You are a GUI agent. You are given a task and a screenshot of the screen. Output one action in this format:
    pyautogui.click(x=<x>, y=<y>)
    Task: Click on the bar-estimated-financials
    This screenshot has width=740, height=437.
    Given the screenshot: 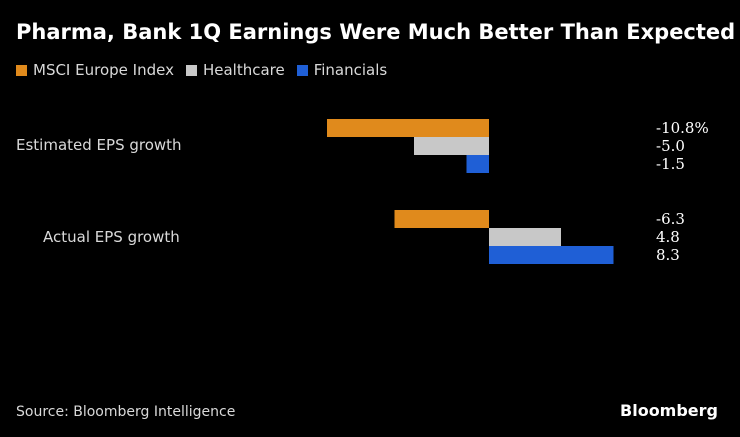 What is the action you would take?
    pyautogui.click(x=477, y=164)
    